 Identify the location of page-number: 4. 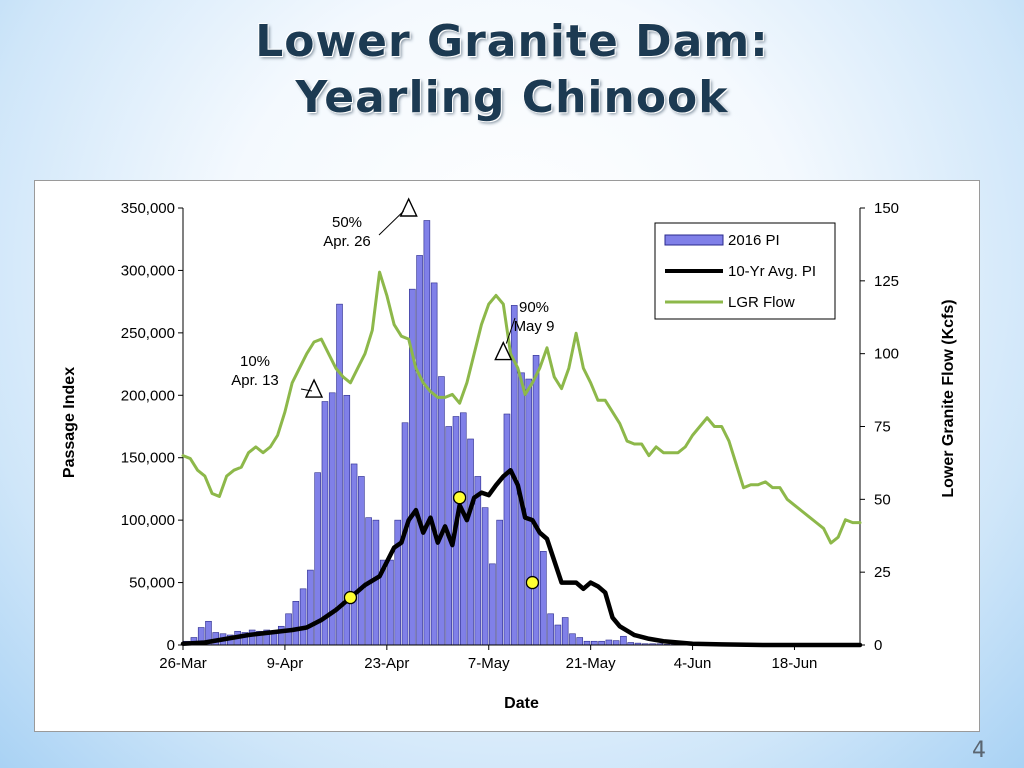
(979, 750).